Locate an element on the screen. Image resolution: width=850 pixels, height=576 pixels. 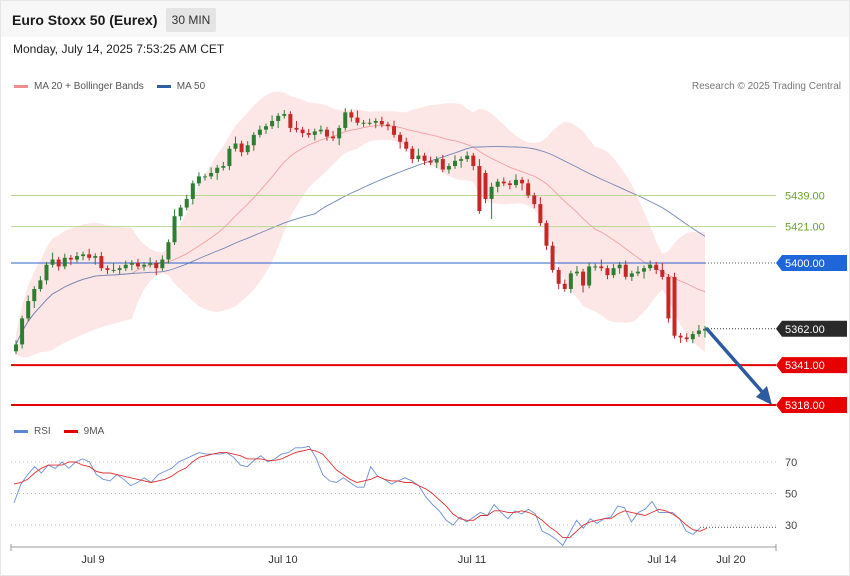
x-tick-label-3: Jul 14 is located at coordinates (661, 560).